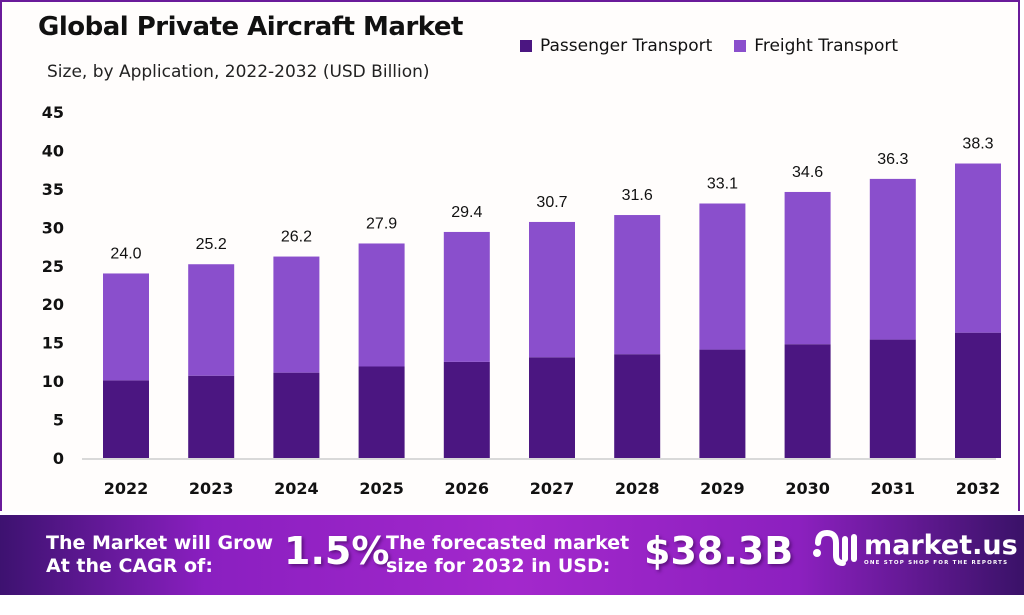 This screenshot has width=1024, height=615. What do you see at coordinates (467, 488) in the screenshot?
I see `x-tick-label: 2026` at bounding box center [467, 488].